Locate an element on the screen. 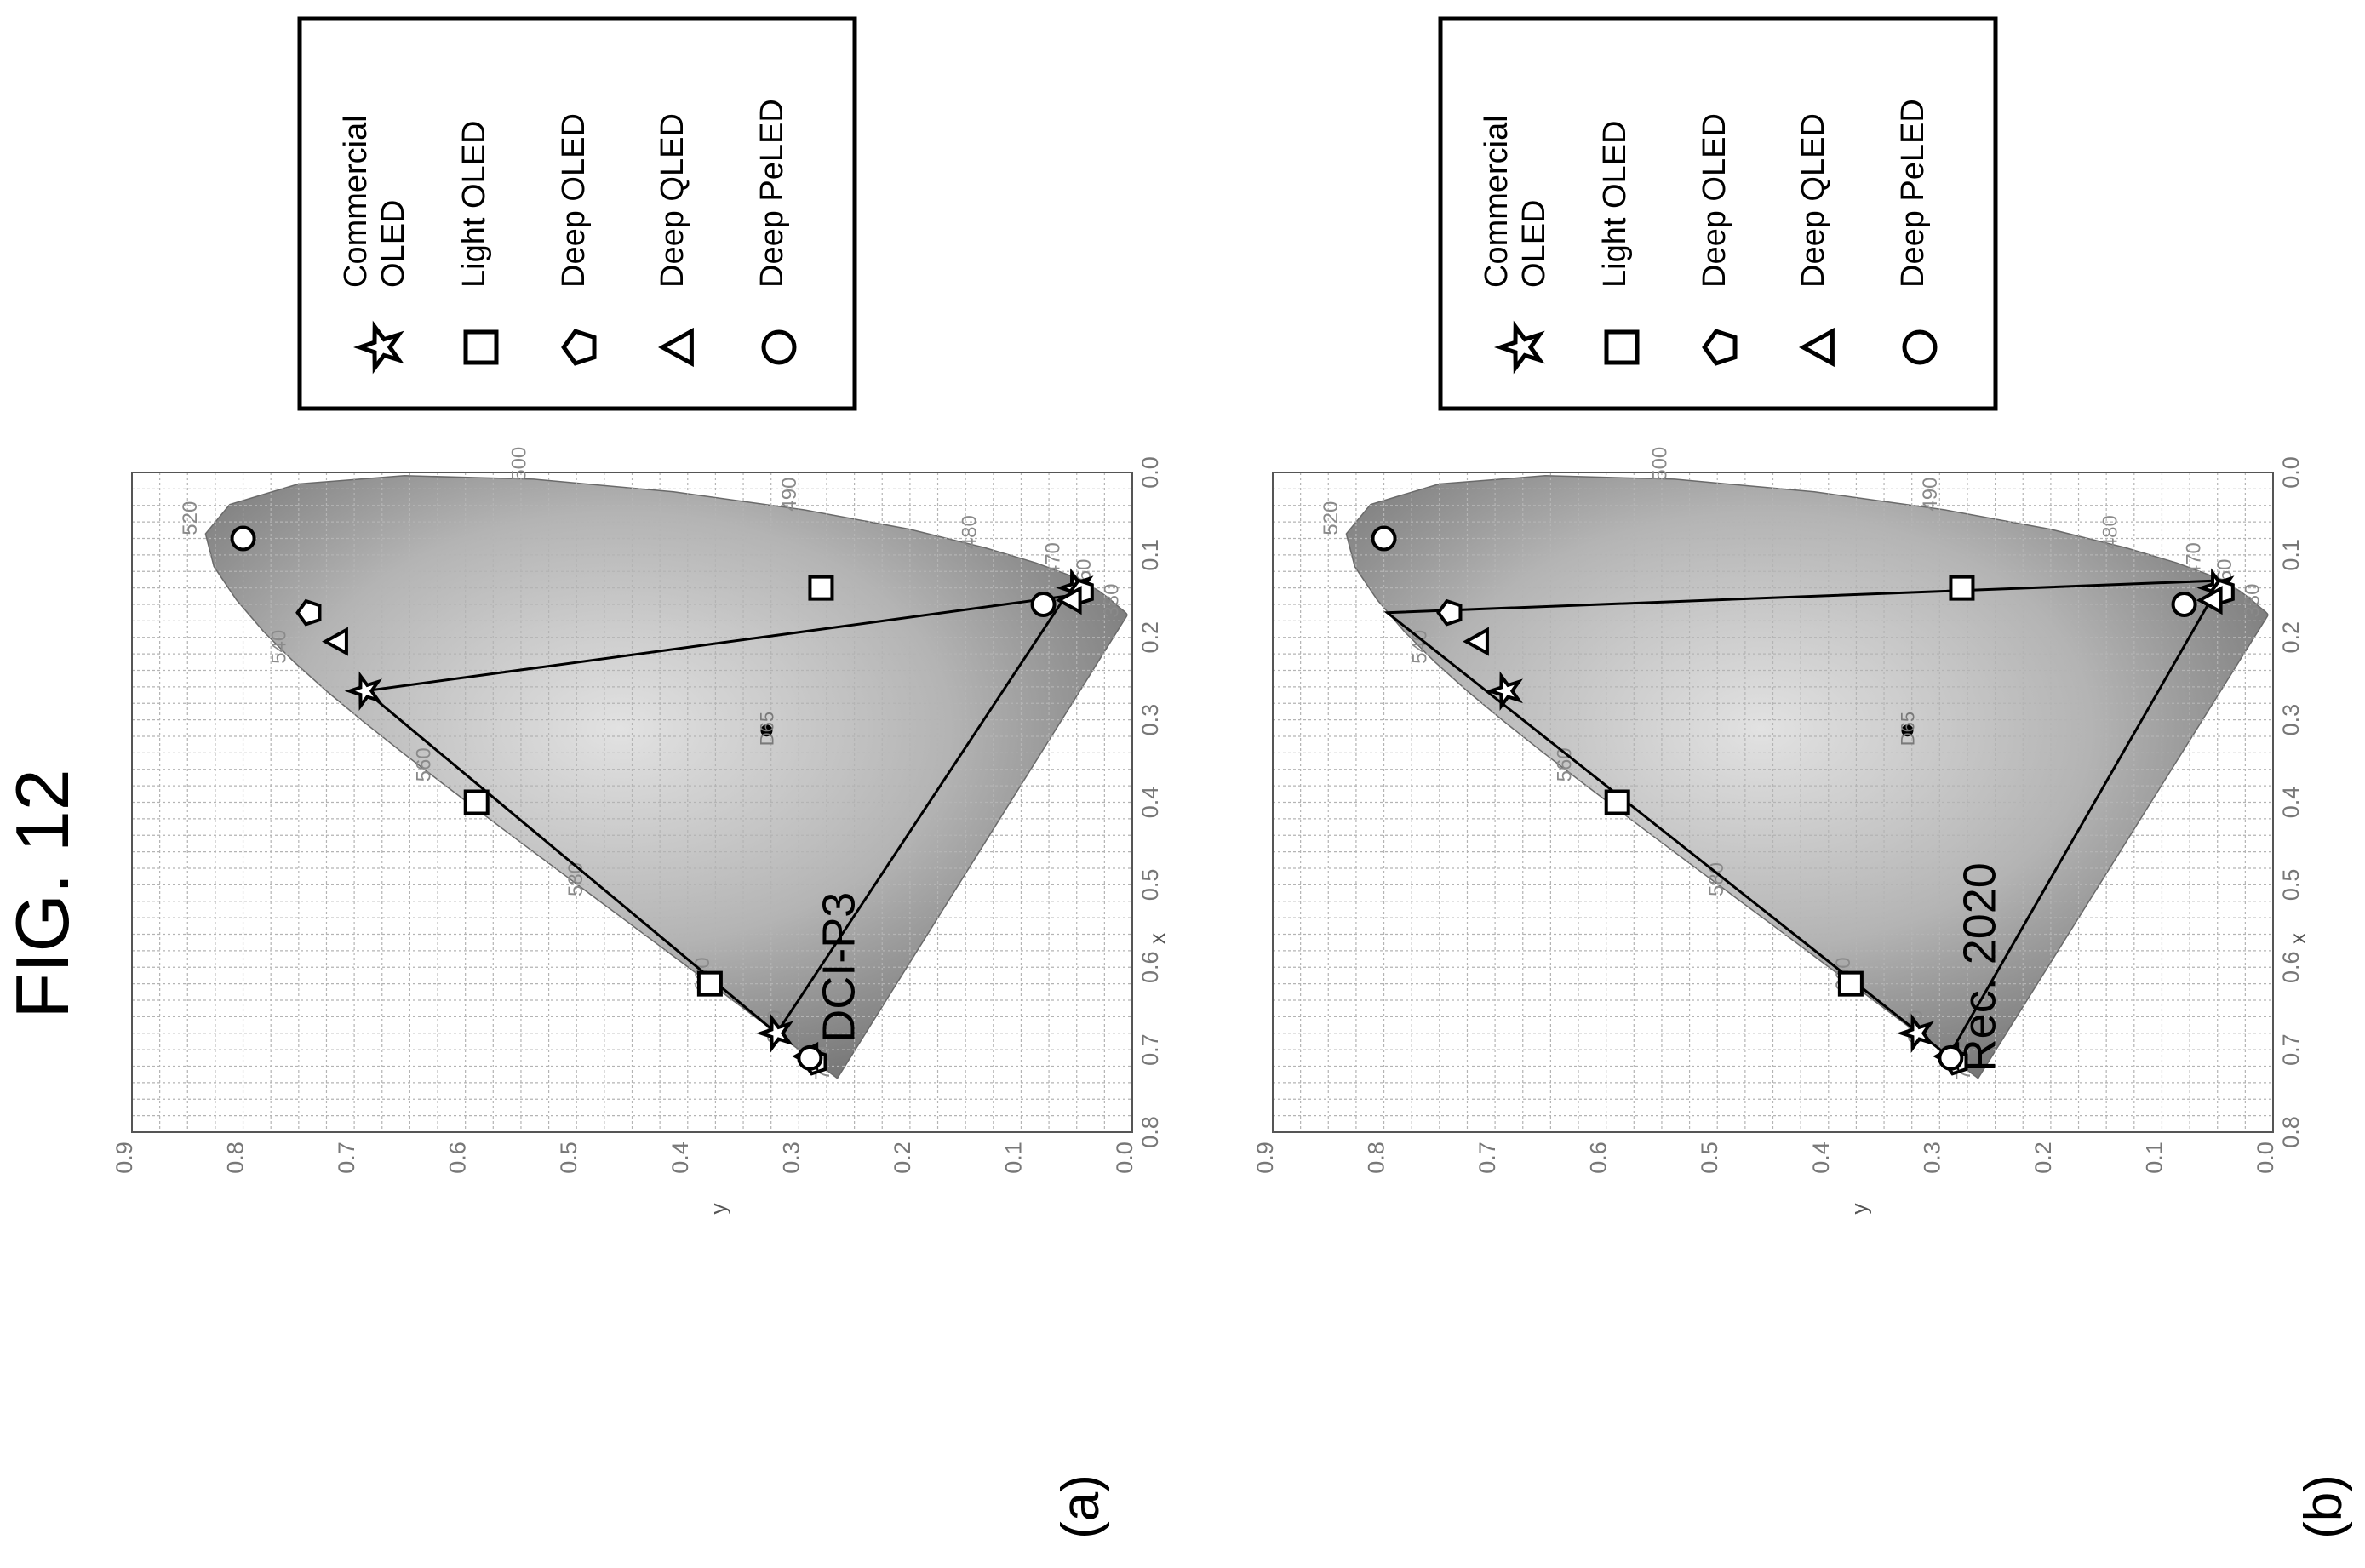 This screenshot has width=2365, height=1568. x-tick-label: 0.3 is located at coordinates (1150, 720).